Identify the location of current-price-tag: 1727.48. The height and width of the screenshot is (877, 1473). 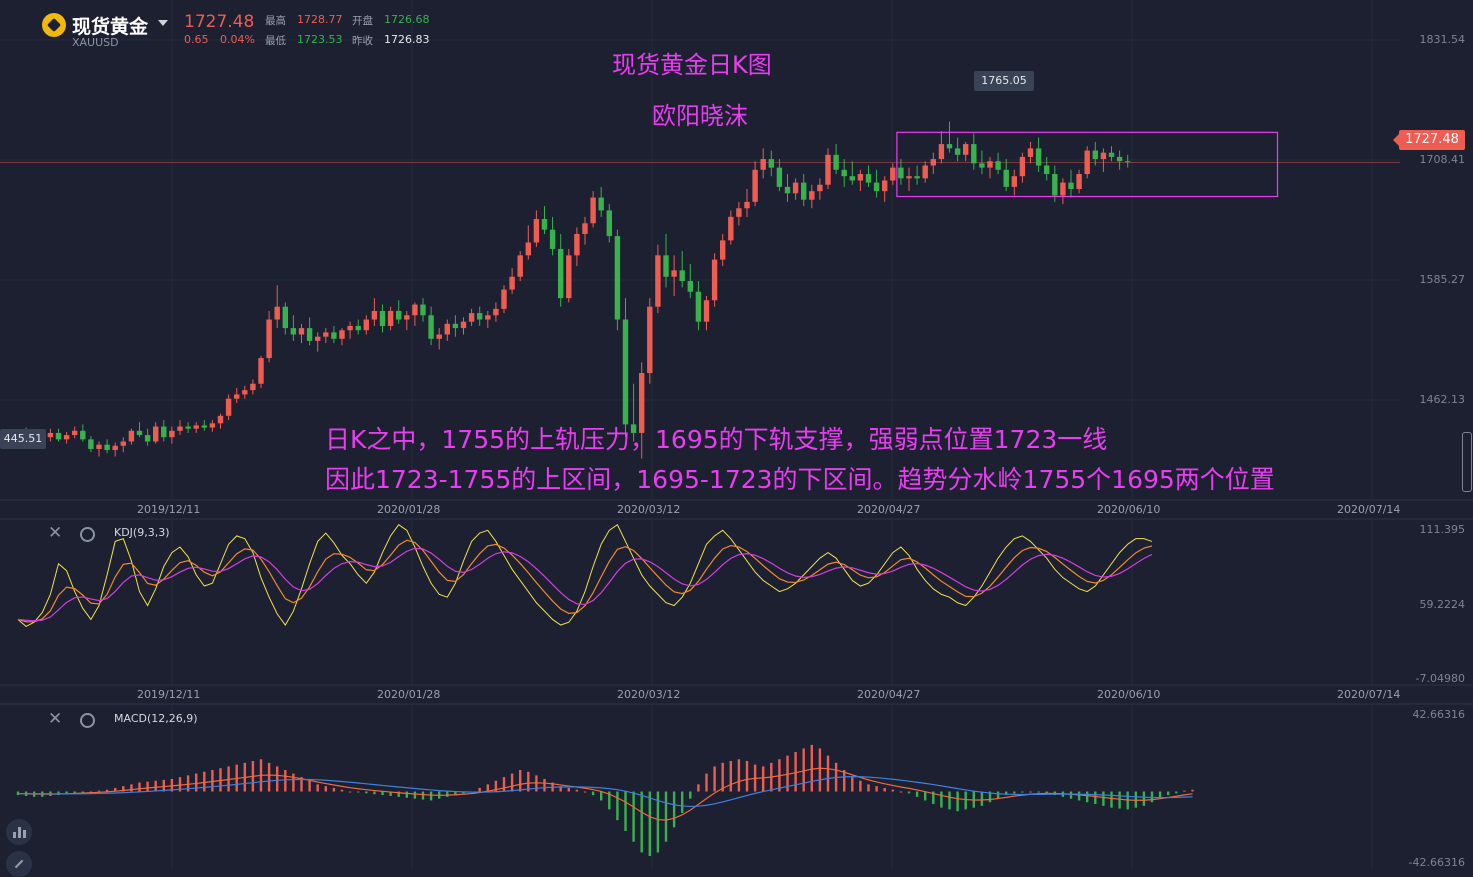
(1429, 140).